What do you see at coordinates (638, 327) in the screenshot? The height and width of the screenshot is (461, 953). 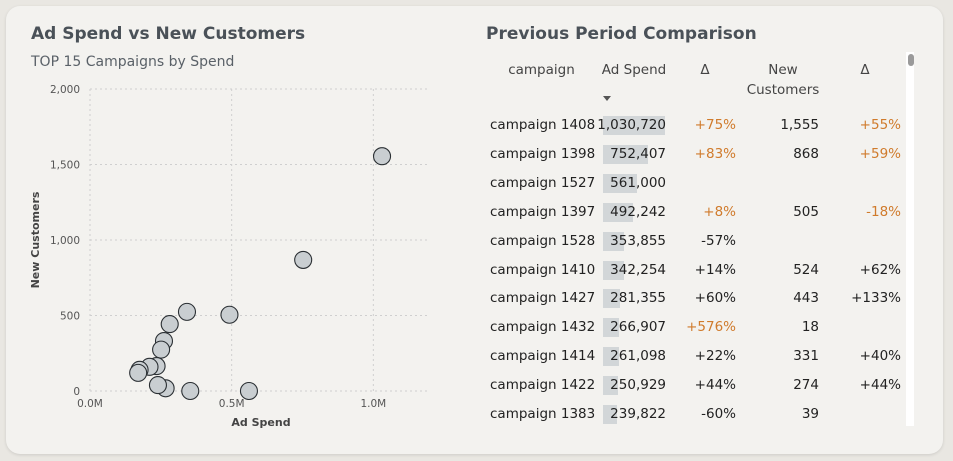 I see `cell-ad-spend: 266,907` at bounding box center [638, 327].